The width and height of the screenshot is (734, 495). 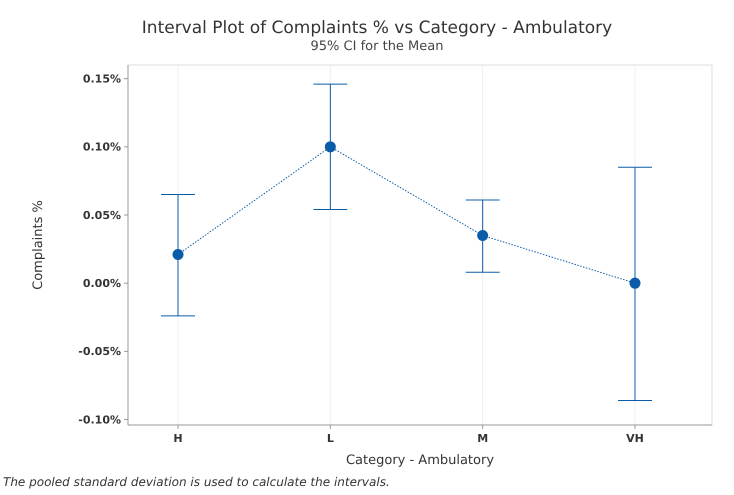 I want to click on y-tick-label: 0.05%, so click(x=101, y=215).